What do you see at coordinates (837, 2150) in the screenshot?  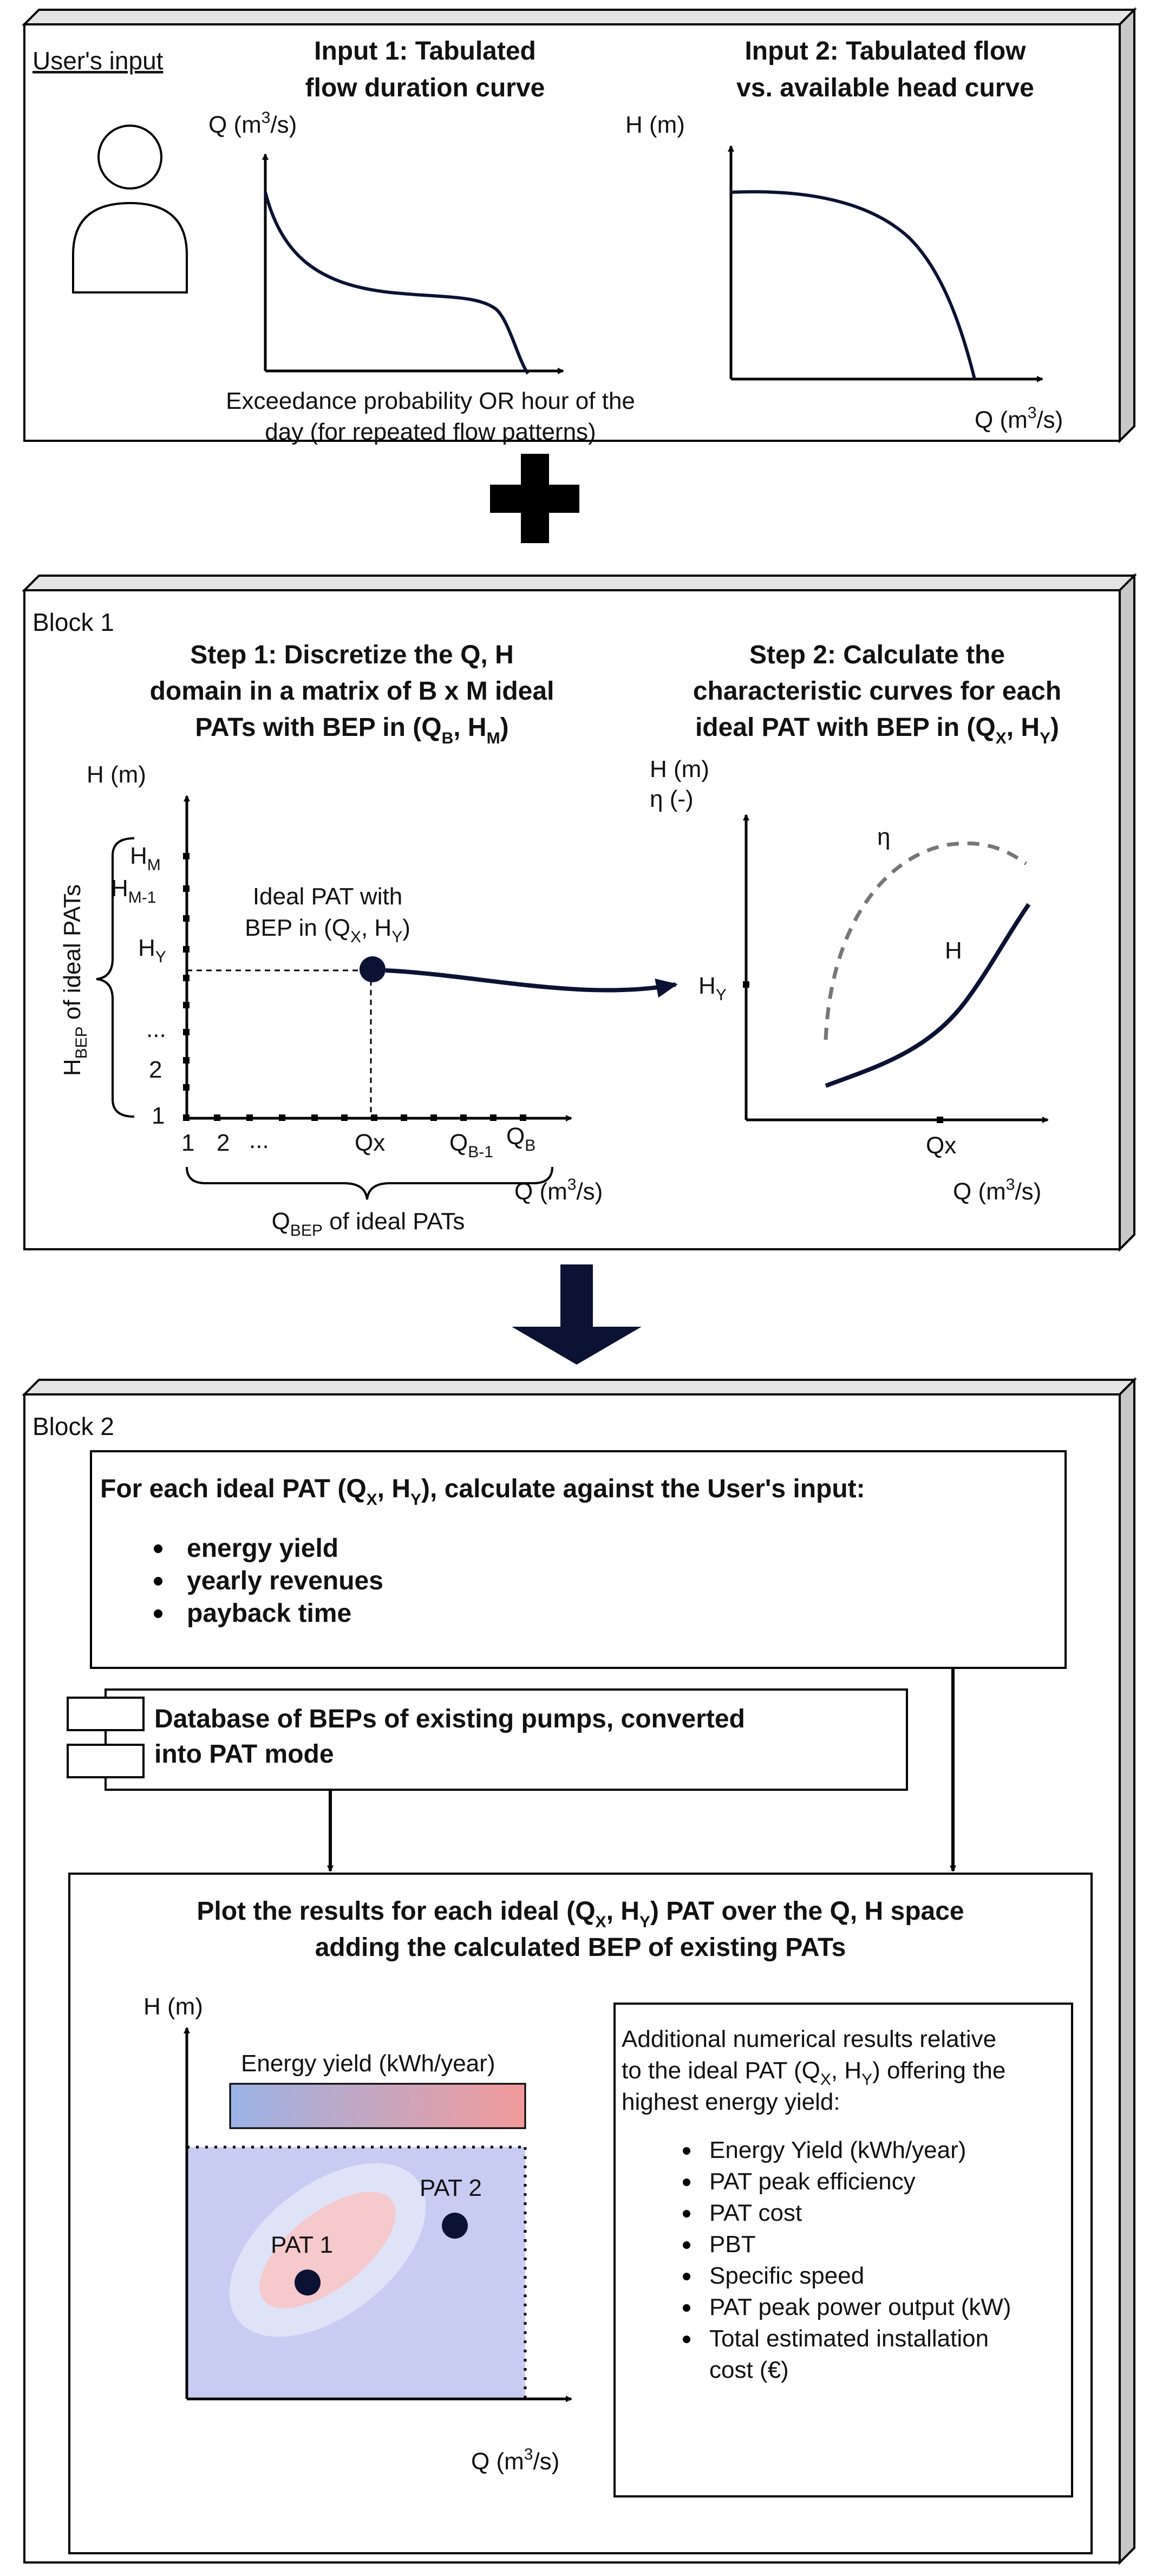 I see `results-item-energy-yield: Energy Yield (kWh/year)` at bounding box center [837, 2150].